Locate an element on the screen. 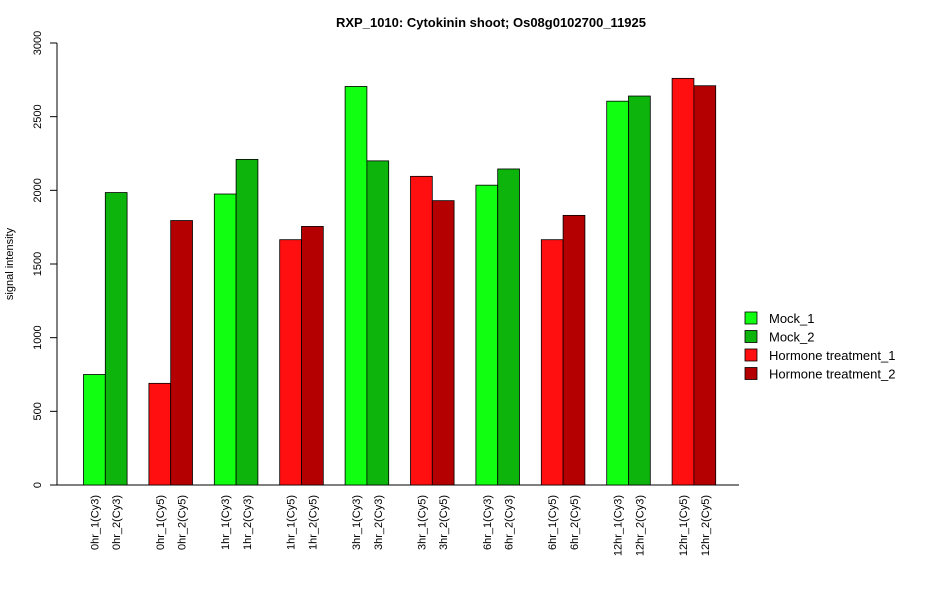 This screenshot has width=950, height=600. x-tick-label: 6hr_2(Cy5) is located at coordinates (575, 522).